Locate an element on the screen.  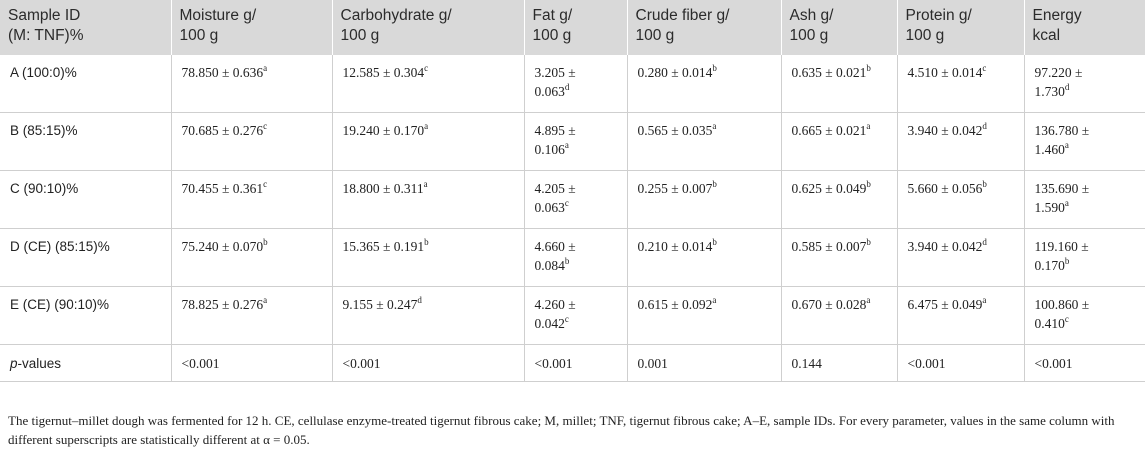
p-value-fat: <0.001 is located at coordinates (576, 363).